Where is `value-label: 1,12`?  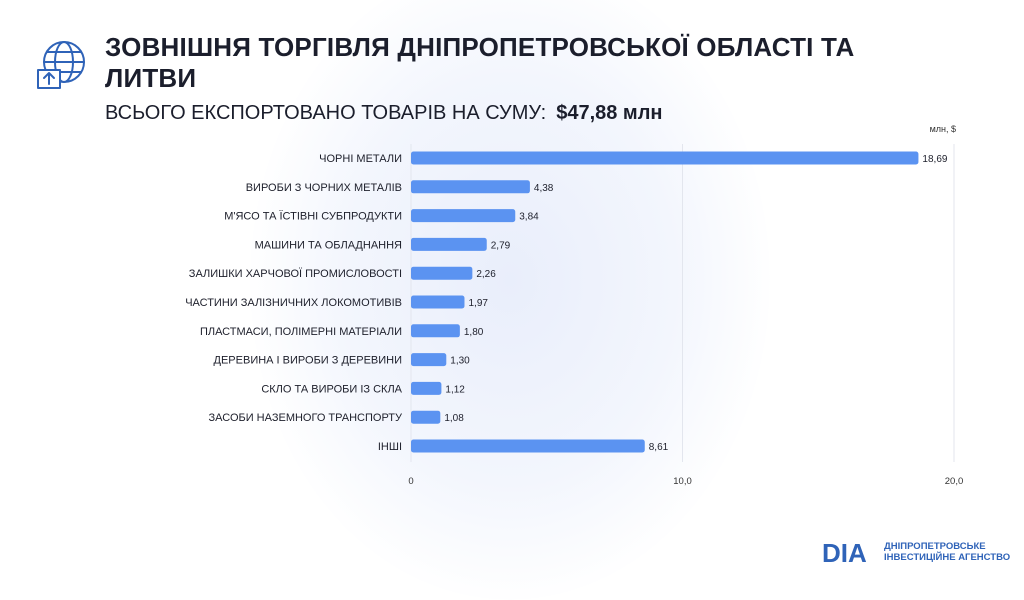
value-label: 1,12 is located at coordinates (455, 389).